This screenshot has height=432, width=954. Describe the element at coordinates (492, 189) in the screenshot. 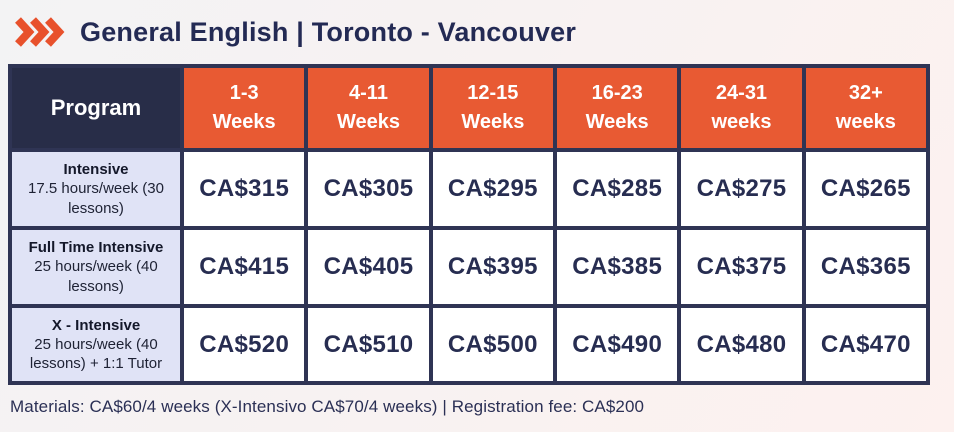

I see `price-cell: CA$295` at that location.